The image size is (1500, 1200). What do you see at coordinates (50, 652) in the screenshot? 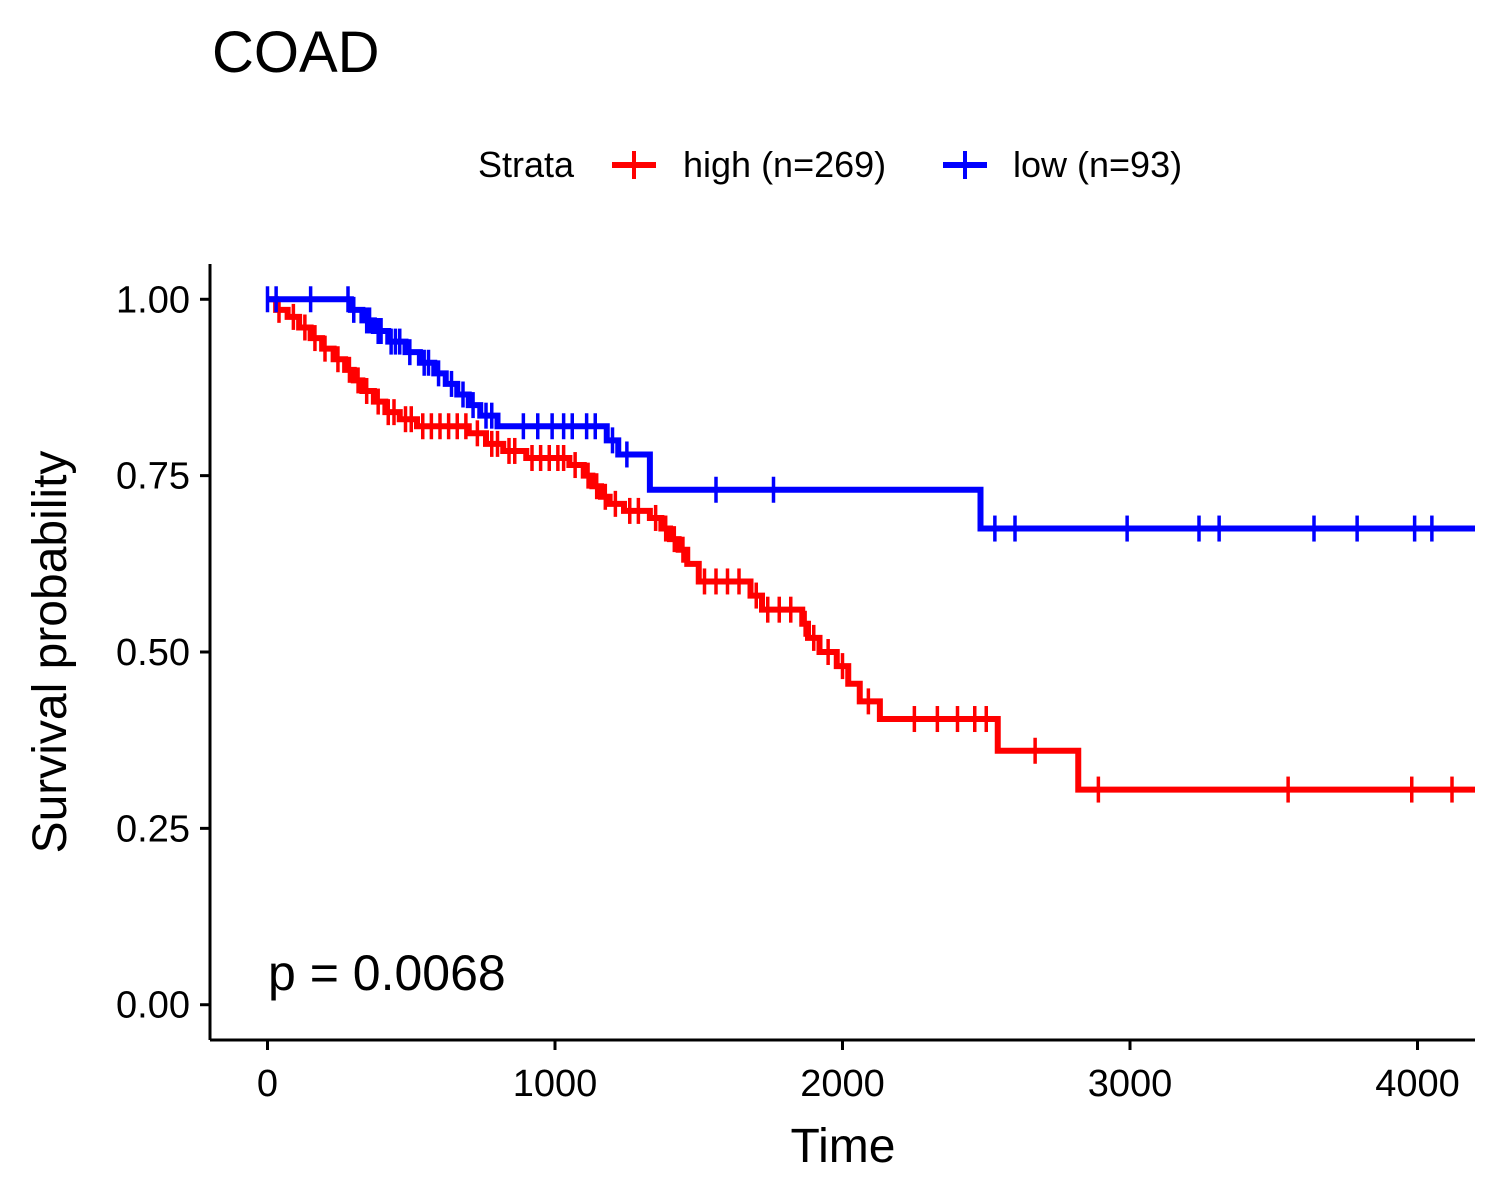
I see `y-axis-title: Survival probability` at bounding box center [50, 652].